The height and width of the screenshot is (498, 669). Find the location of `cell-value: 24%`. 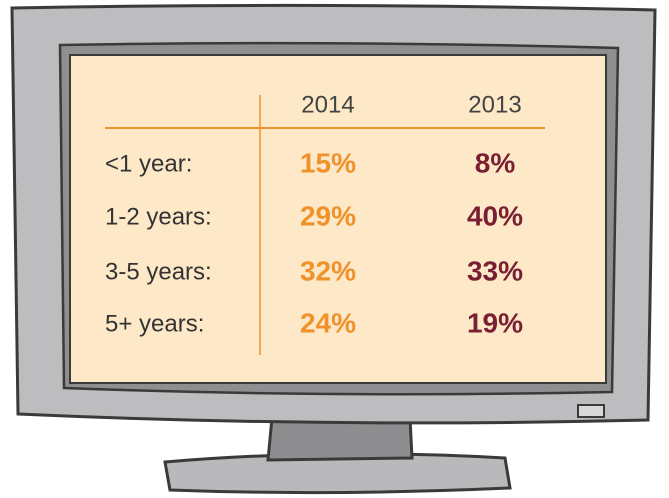

cell-value: 24% is located at coordinates (328, 322).